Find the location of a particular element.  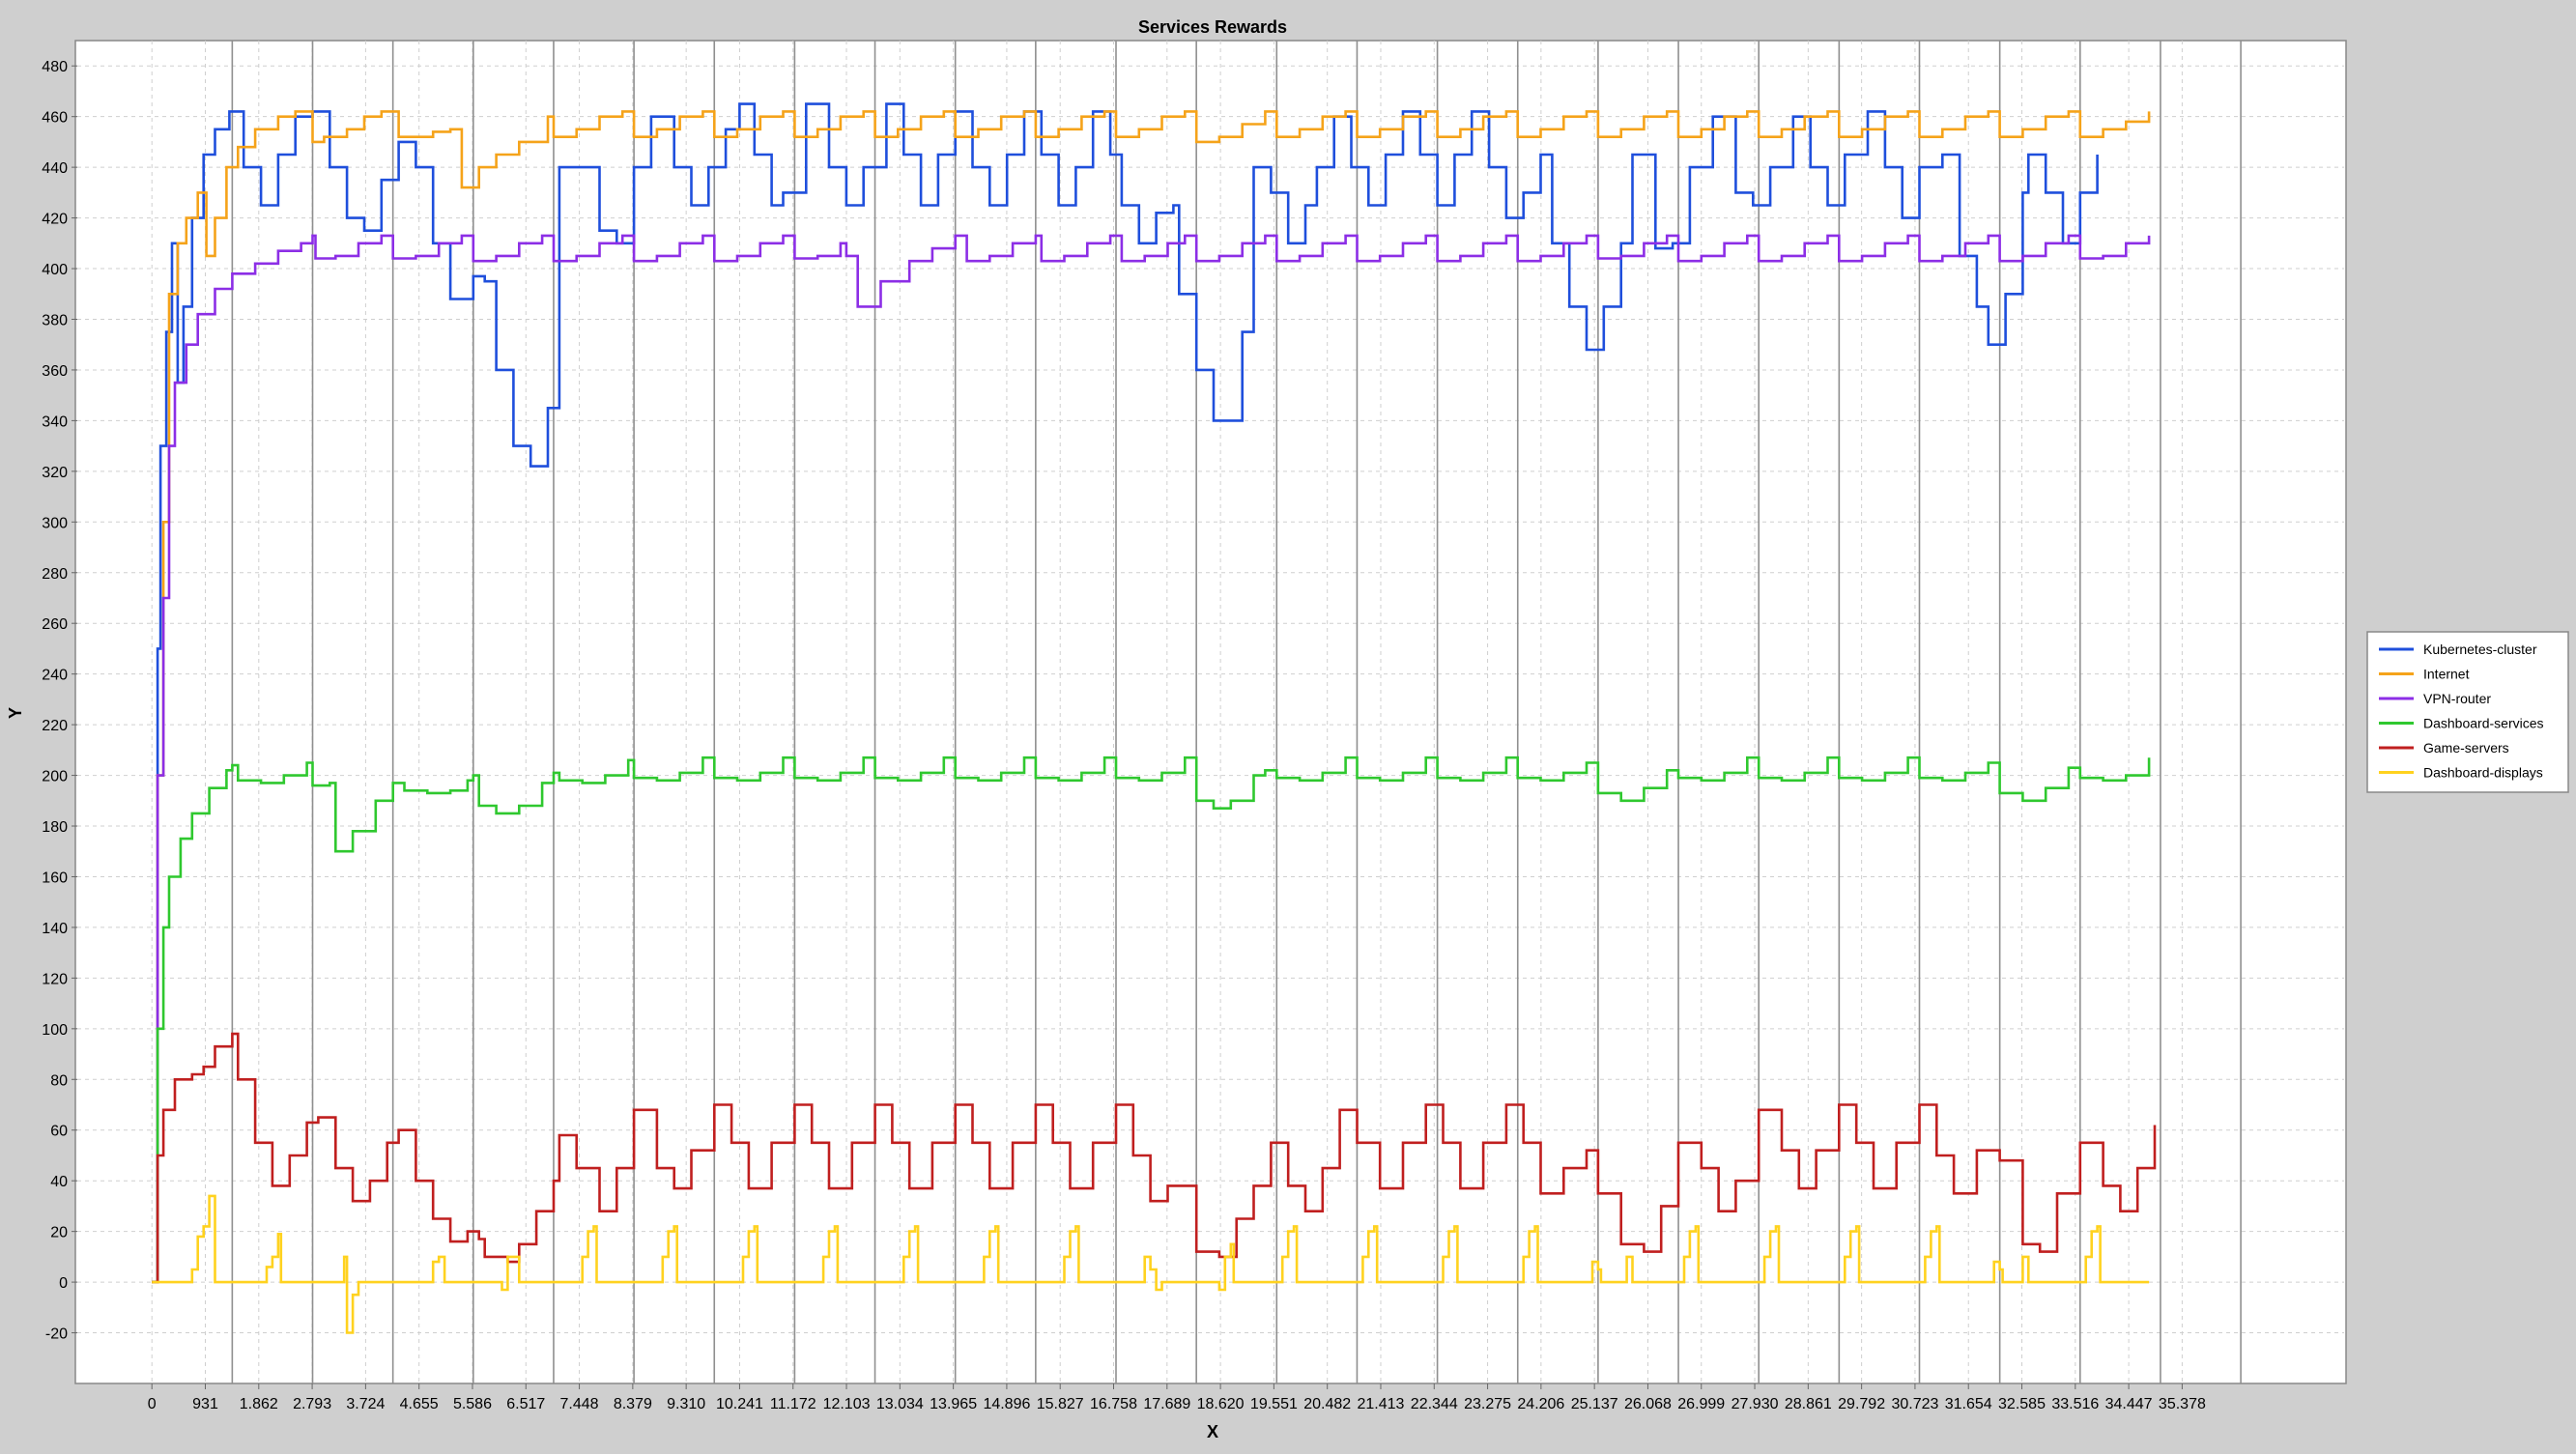

y-tick-label: 0 is located at coordinates (64, 1283).